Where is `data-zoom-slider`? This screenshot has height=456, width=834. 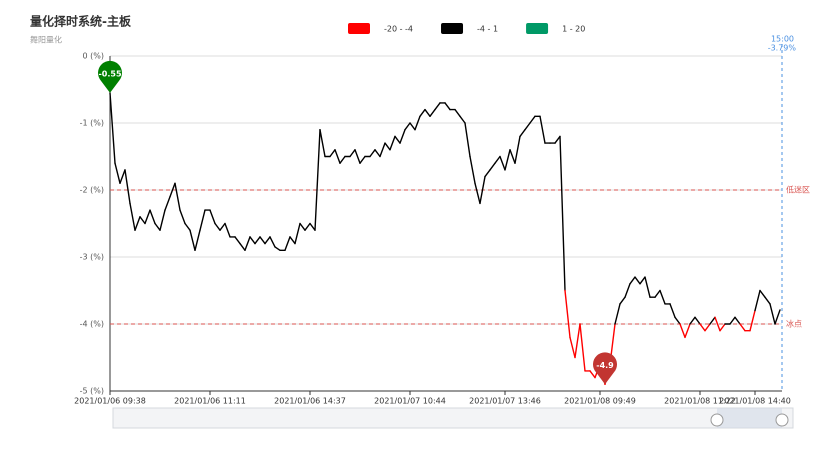
data-zoom-slider is located at coordinates (453, 418).